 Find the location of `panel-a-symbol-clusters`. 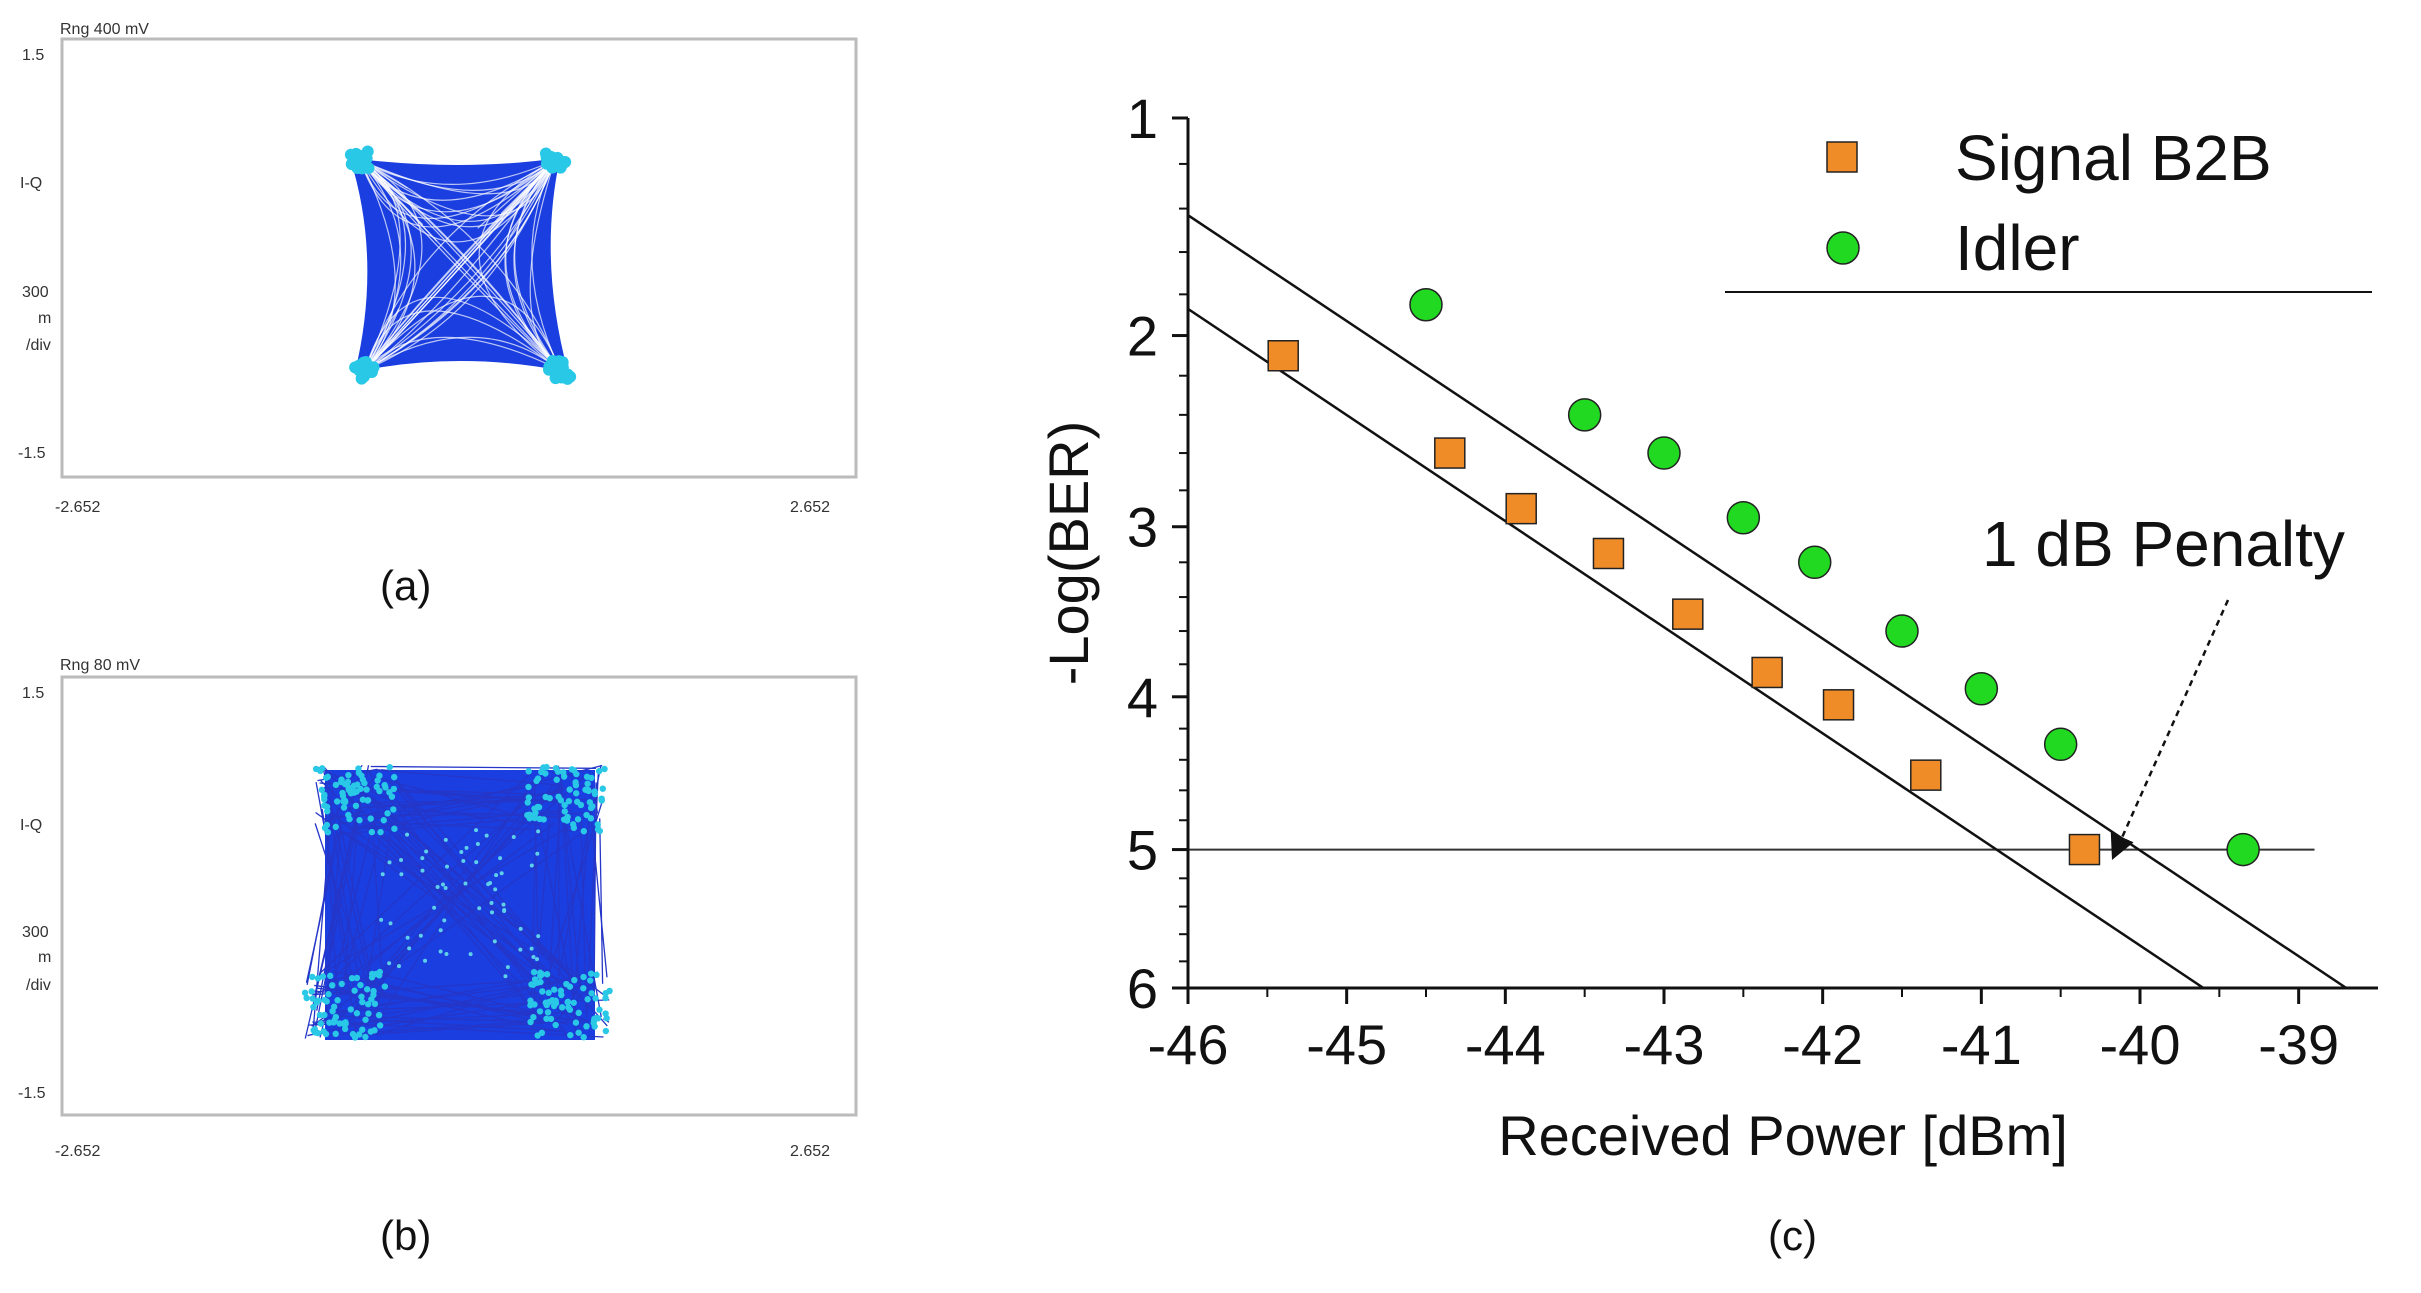

panel-a-symbol-clusters is located at coordinates (460, 265).